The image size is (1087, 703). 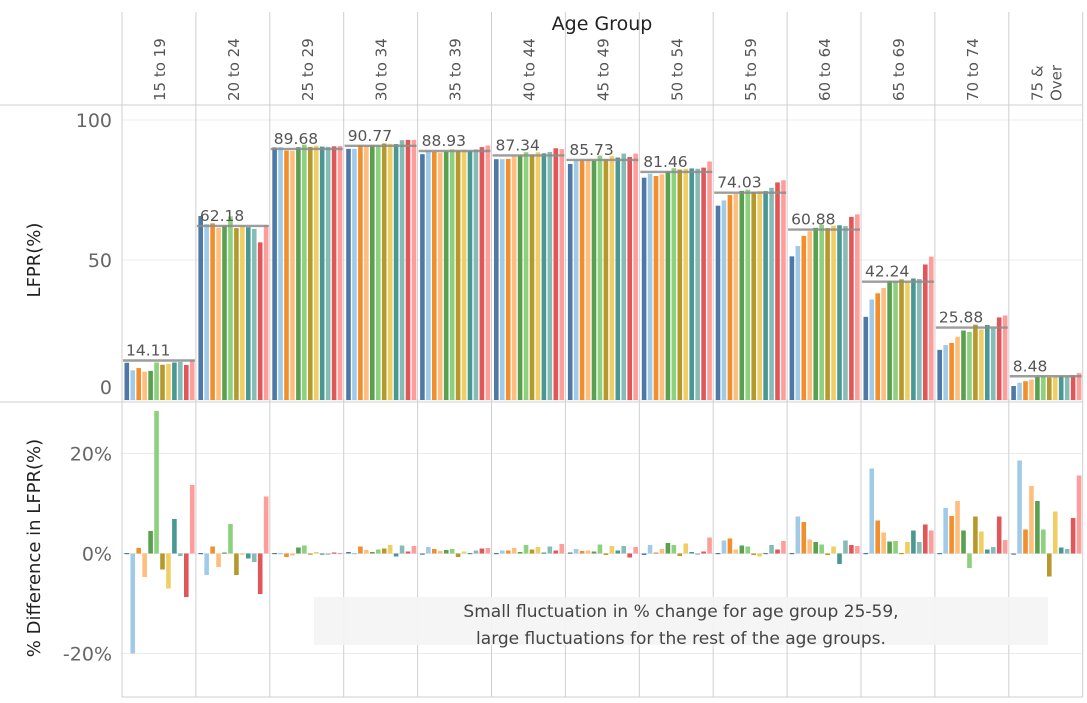 I want to click on bottom-y-tick-label: 0%, so click(x=97, y=555).